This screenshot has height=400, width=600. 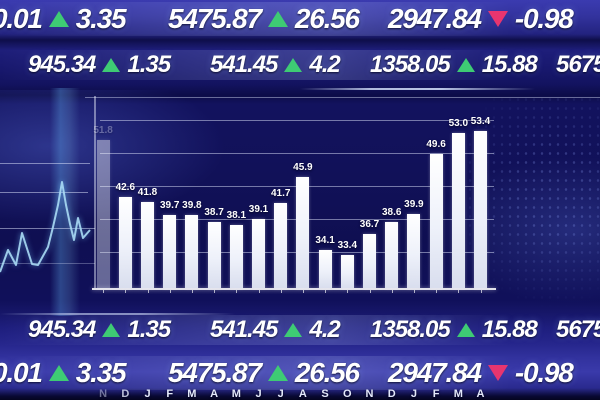 I want to click on bar-F, so click(x=170, y=251).